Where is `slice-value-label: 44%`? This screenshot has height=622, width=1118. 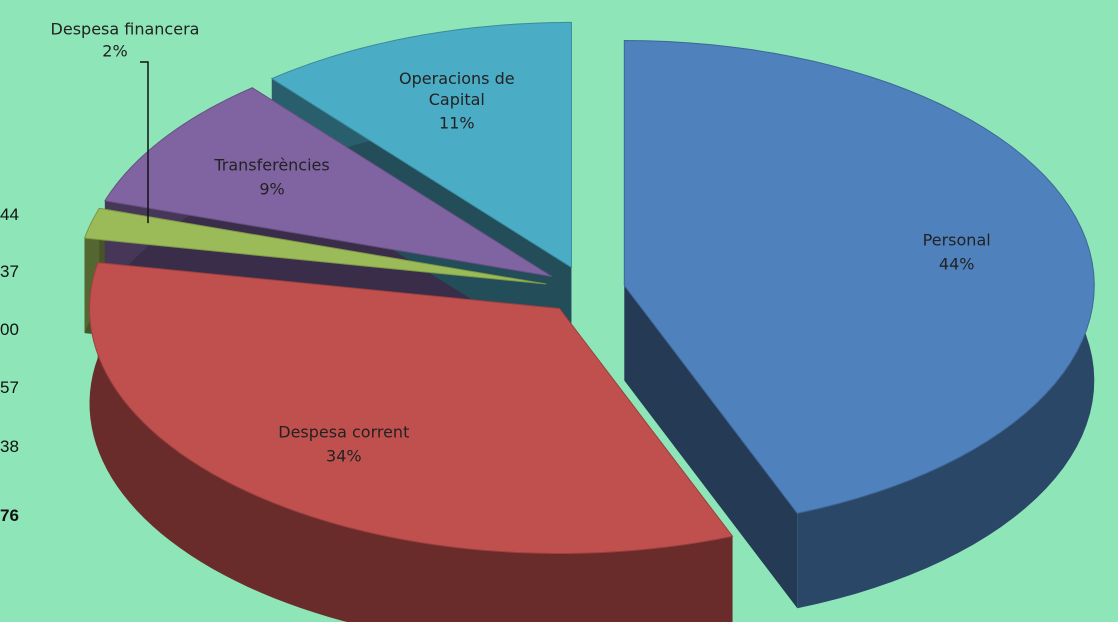
slice-value-label: 44% is located at coordinates (956, 265).